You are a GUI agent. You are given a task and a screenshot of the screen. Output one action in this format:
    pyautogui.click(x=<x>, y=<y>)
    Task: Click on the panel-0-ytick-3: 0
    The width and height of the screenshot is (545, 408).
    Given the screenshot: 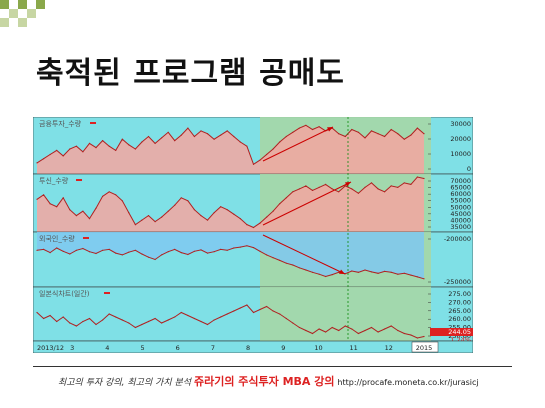 What is the action you would take?
    pyautogui.click(x=469, y=169)
    